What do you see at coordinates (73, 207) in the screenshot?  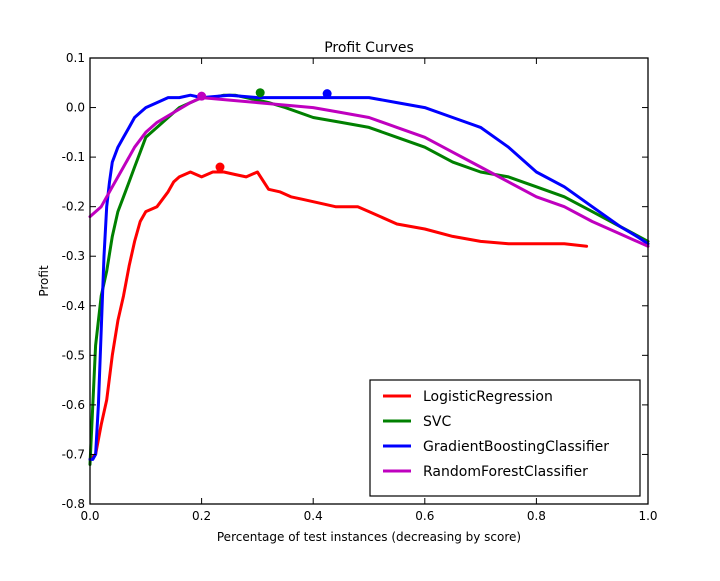 I see `y-tick-label: -0.2` at bounding box center [73, 207].